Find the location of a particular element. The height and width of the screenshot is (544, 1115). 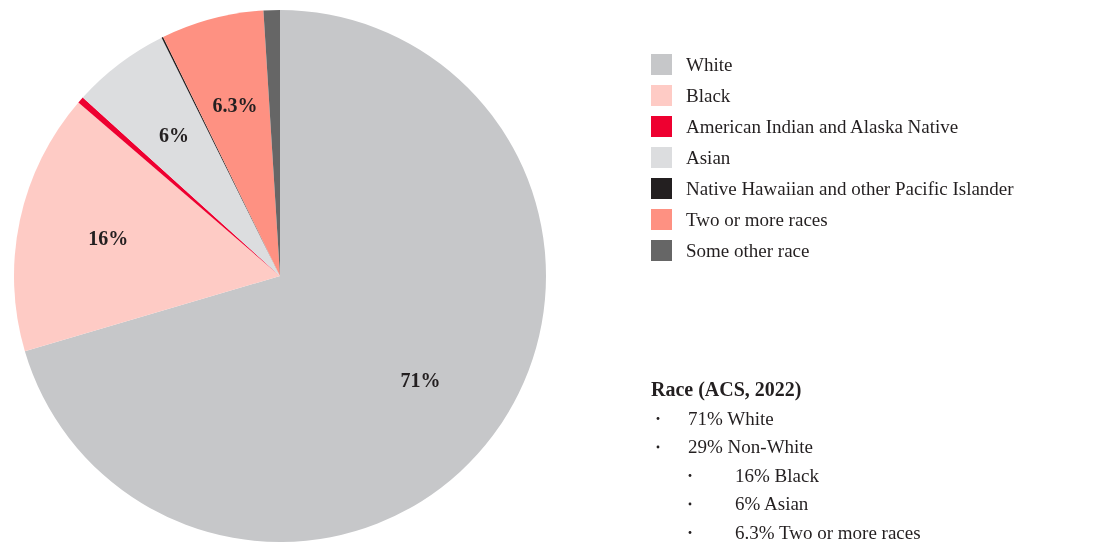

legend-label: American Indian and Alaska Native is located at coordinates (822, 126).